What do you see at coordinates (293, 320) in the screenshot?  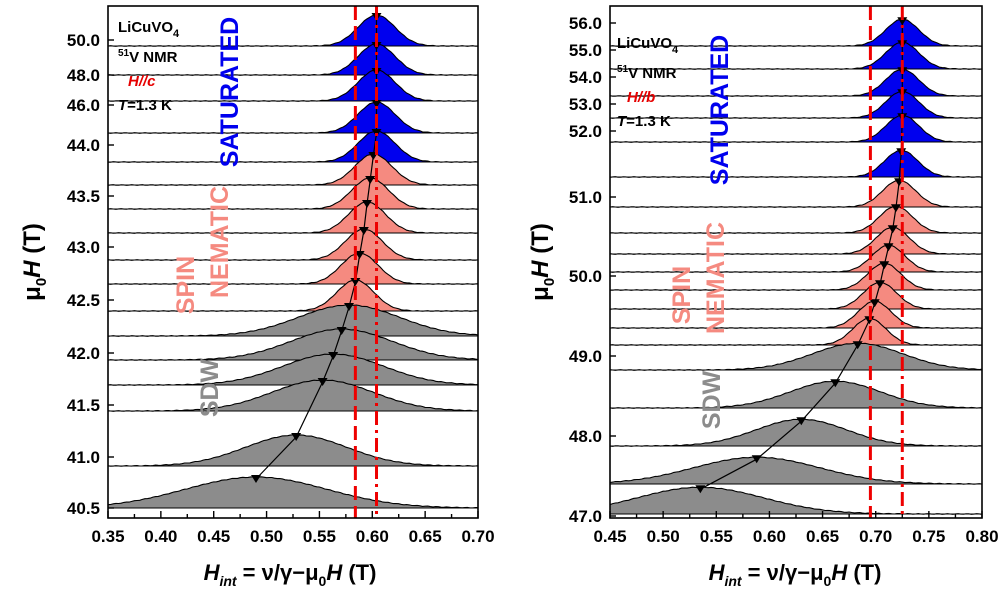 I see `spectrum-fill-42.25` at bounding box center [293, 320].